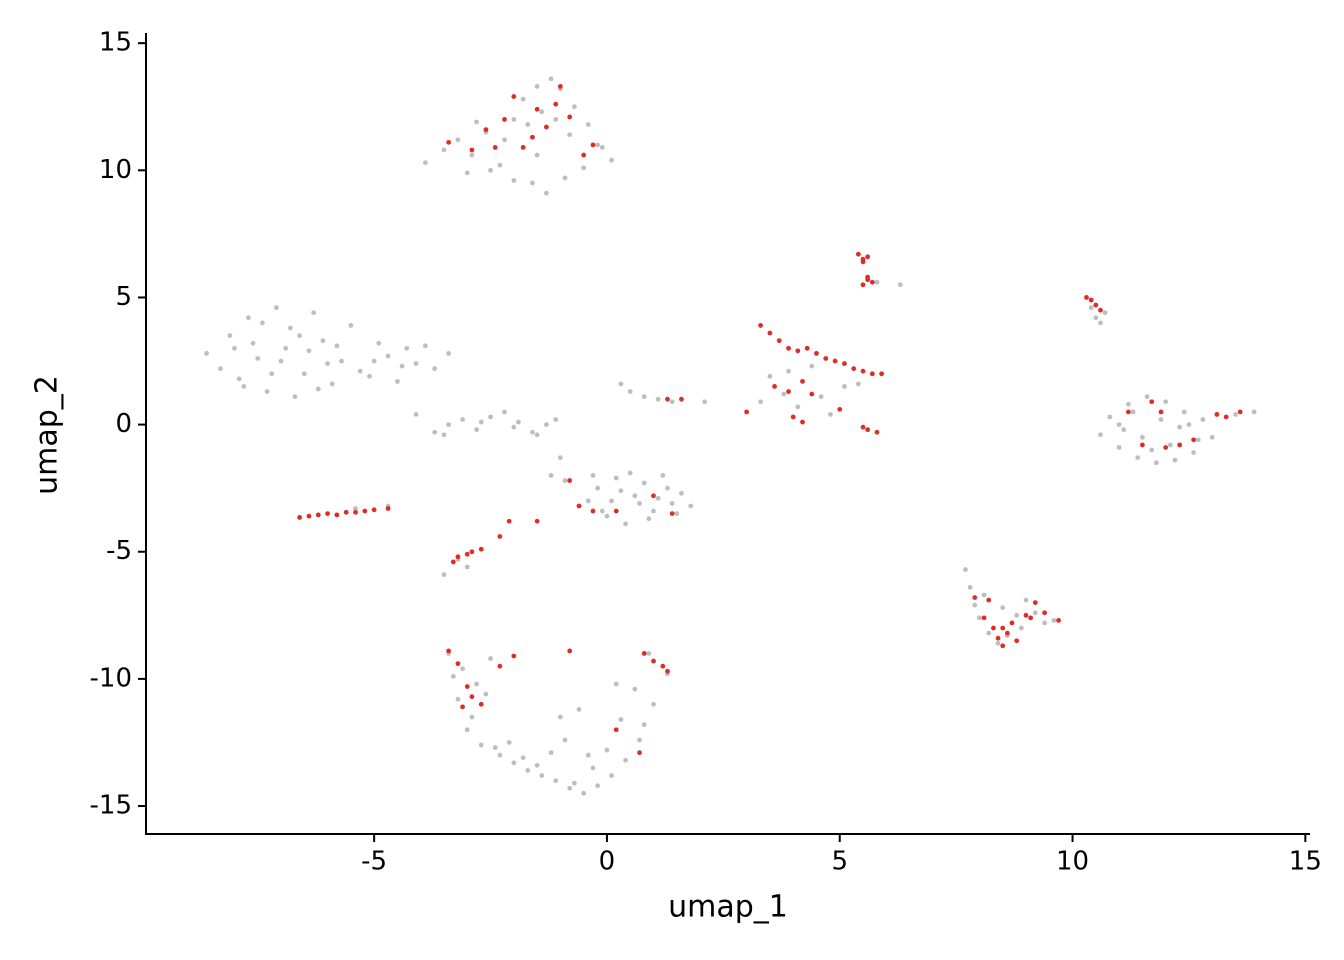  What do you see at coordinates (111, 678) in the screenshot?
I see `y-tick-label: -10` at bounding box center [111, 678].